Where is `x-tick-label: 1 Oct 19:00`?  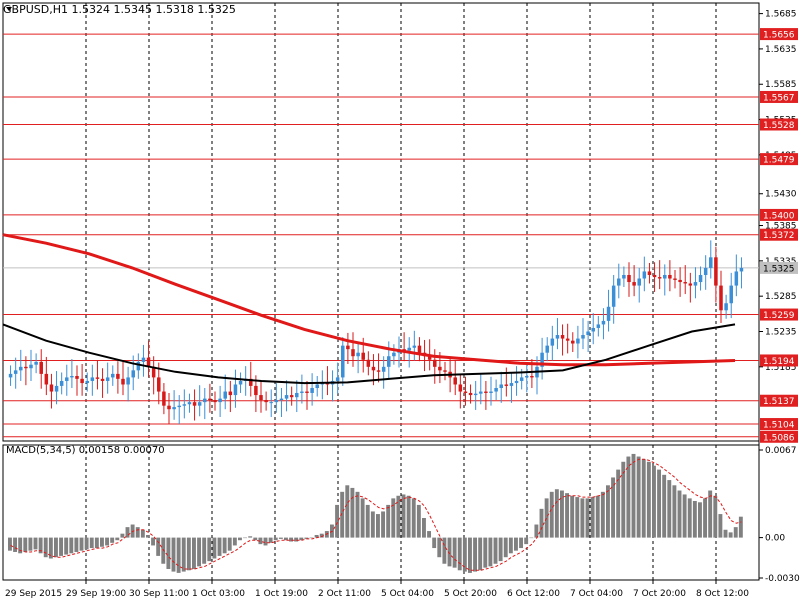
x-tick-label: 1 Oct 19:00 is located at coordinates (281, 594).